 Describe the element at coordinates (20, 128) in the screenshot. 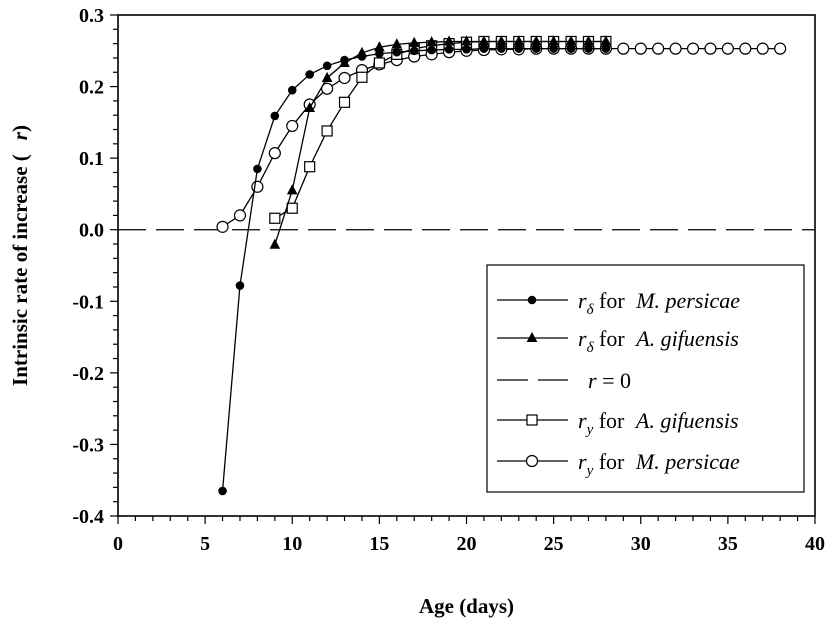

I see `y-axis-title-close: )` at that location.